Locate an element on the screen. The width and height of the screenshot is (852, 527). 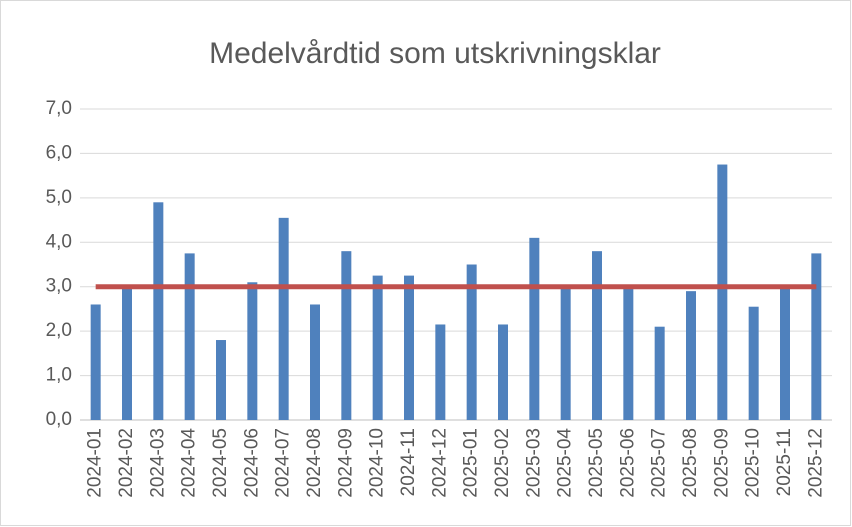
x-tick-label: 2025-07 is located at coordinates (659, 463).